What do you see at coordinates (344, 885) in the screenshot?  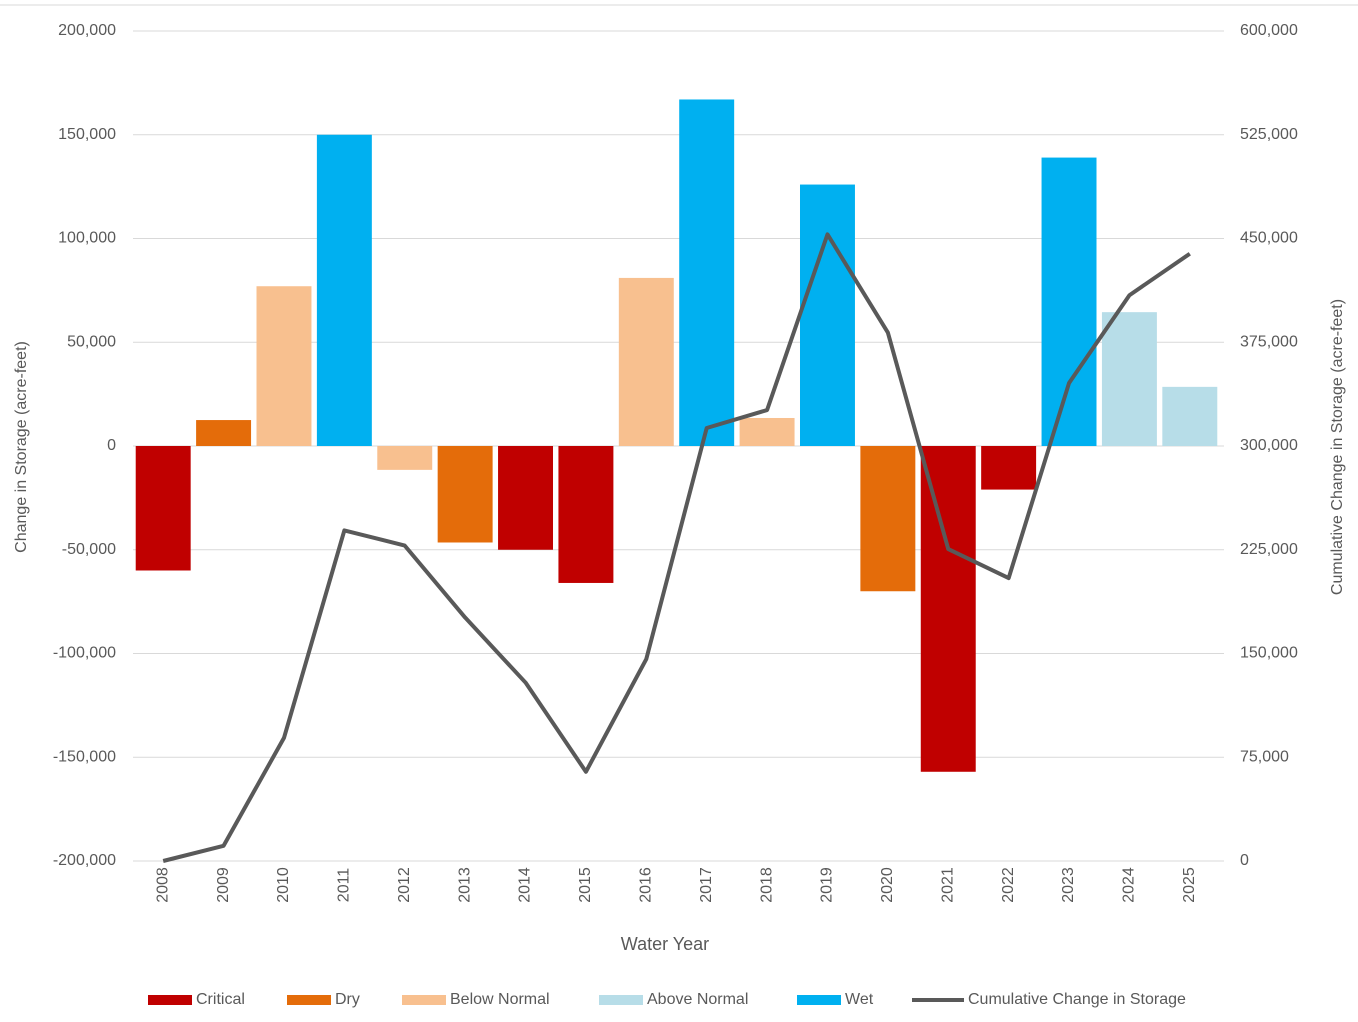 I see `x-tick-label: 2011` at bounding box center [344, 885].